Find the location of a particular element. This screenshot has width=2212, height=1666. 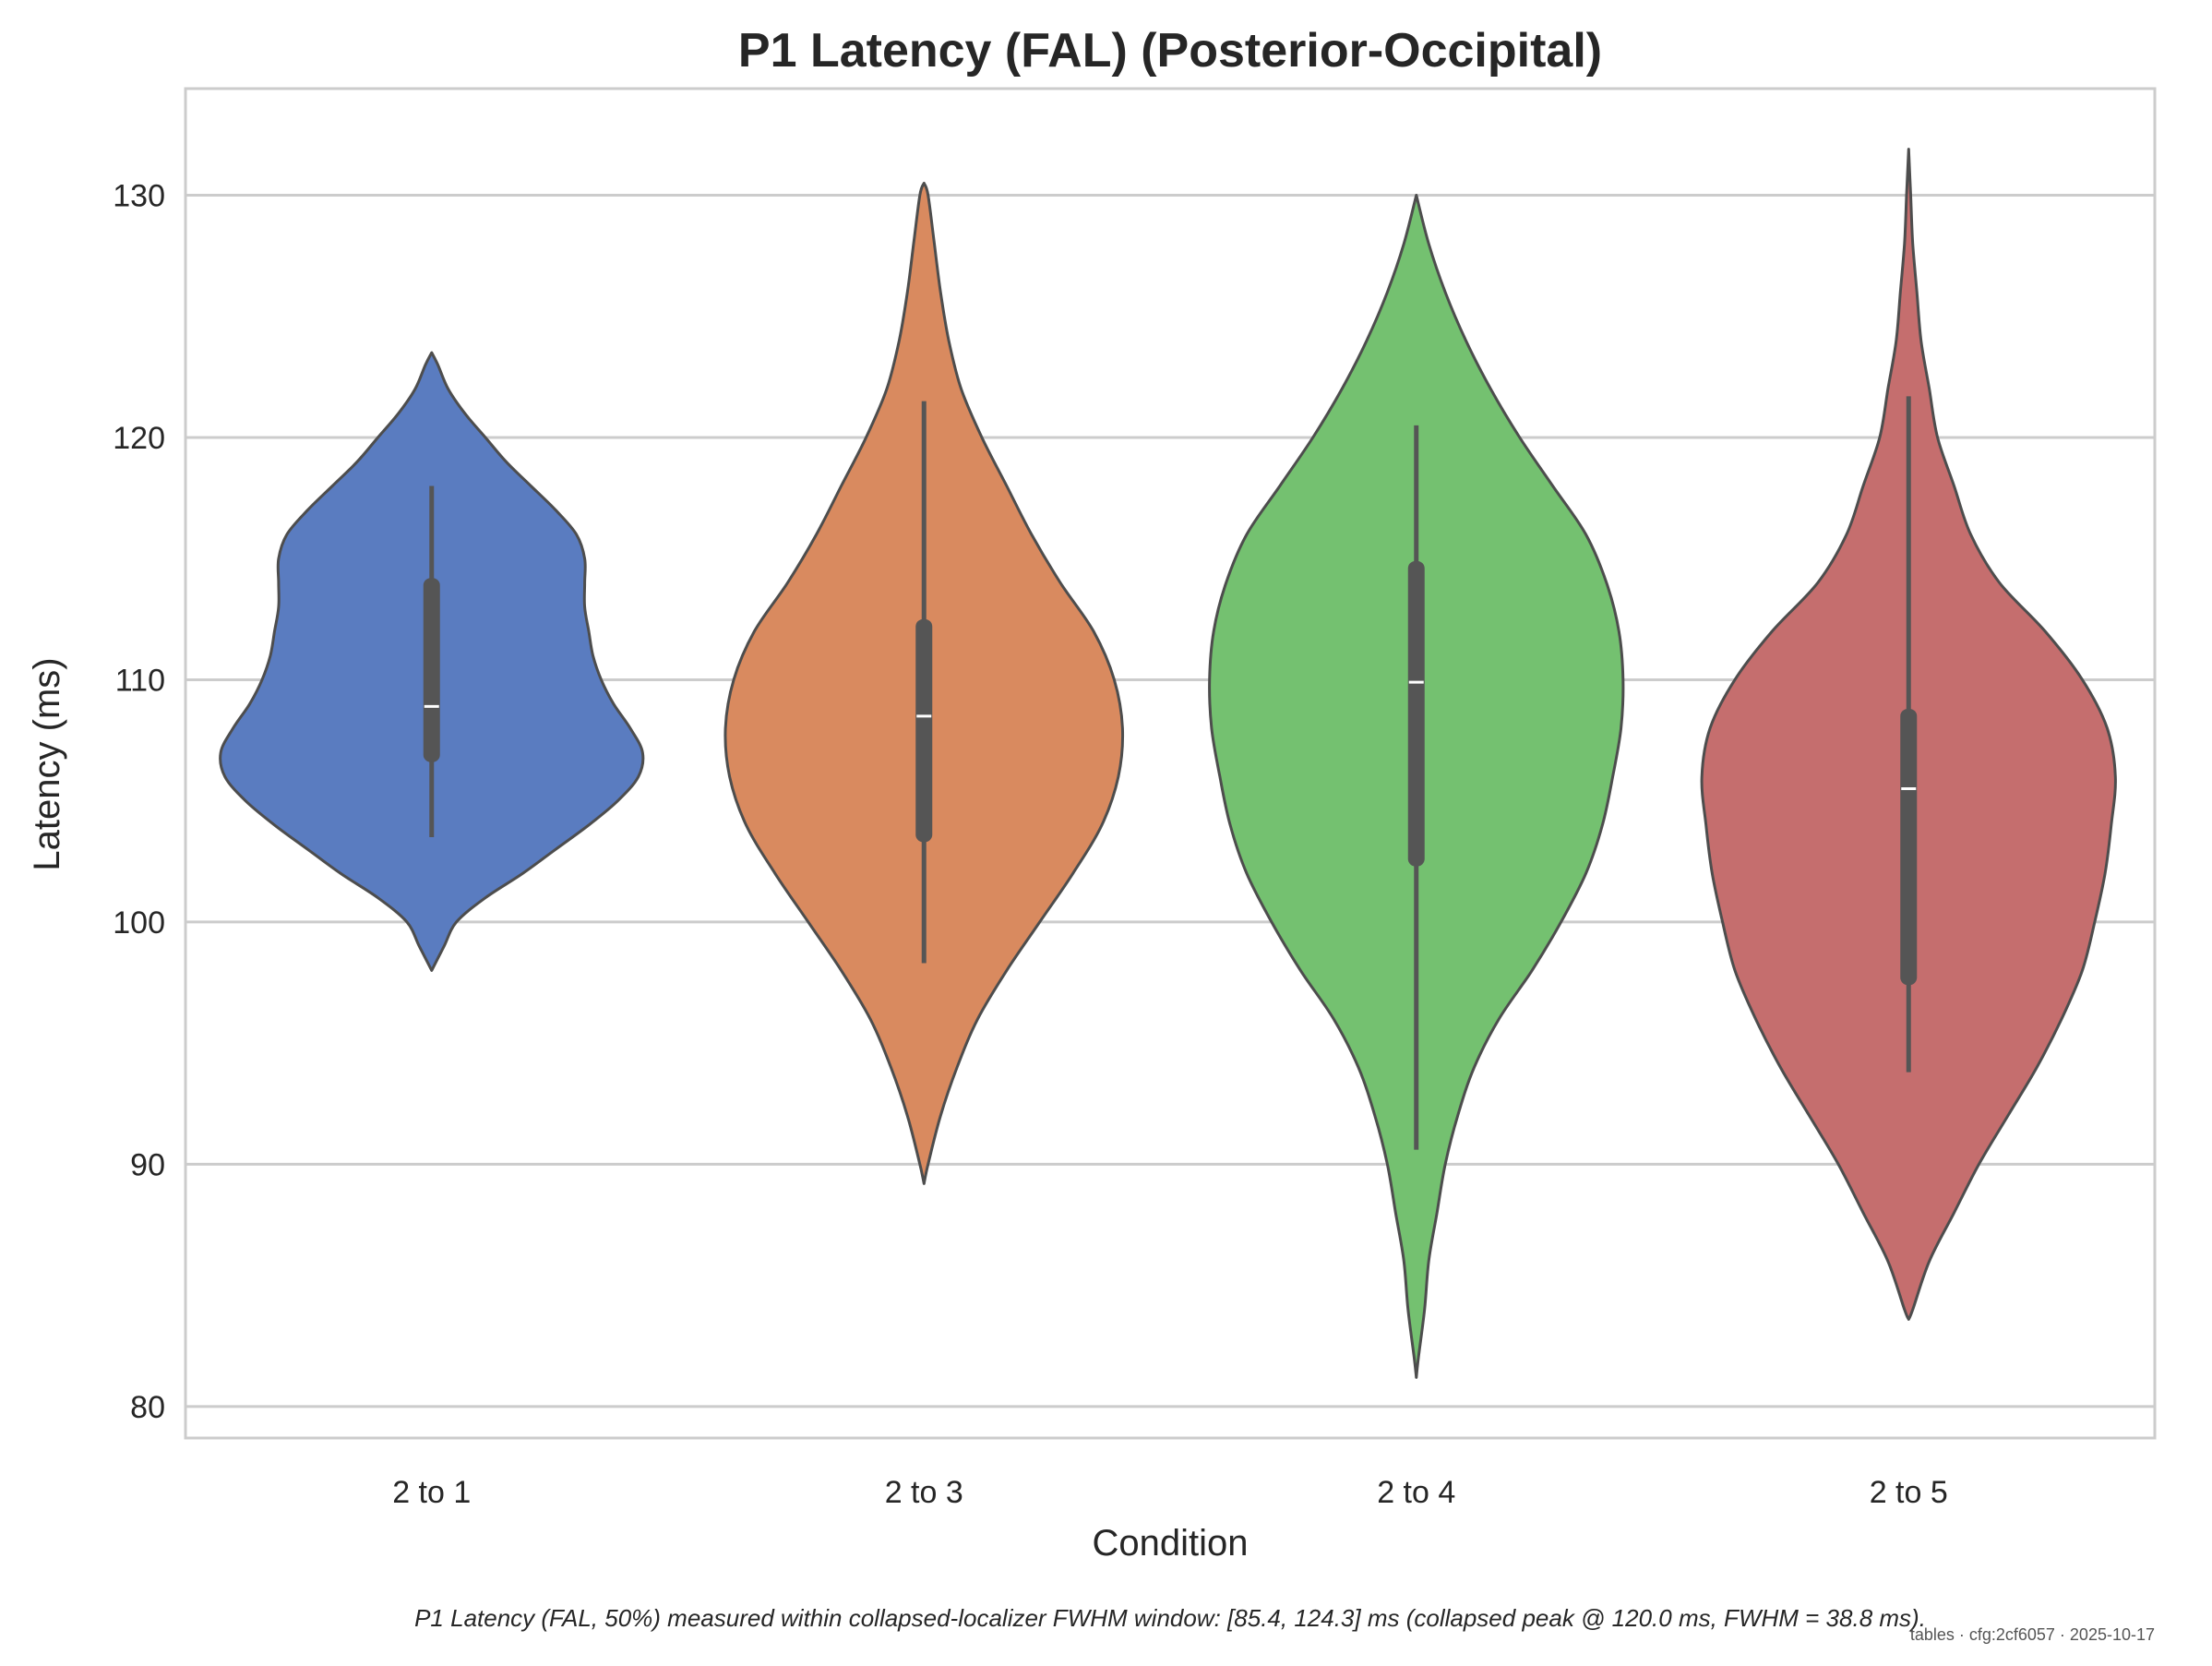

x-tick-3: 2 to 4 is located at coordinates (1416, 1492).